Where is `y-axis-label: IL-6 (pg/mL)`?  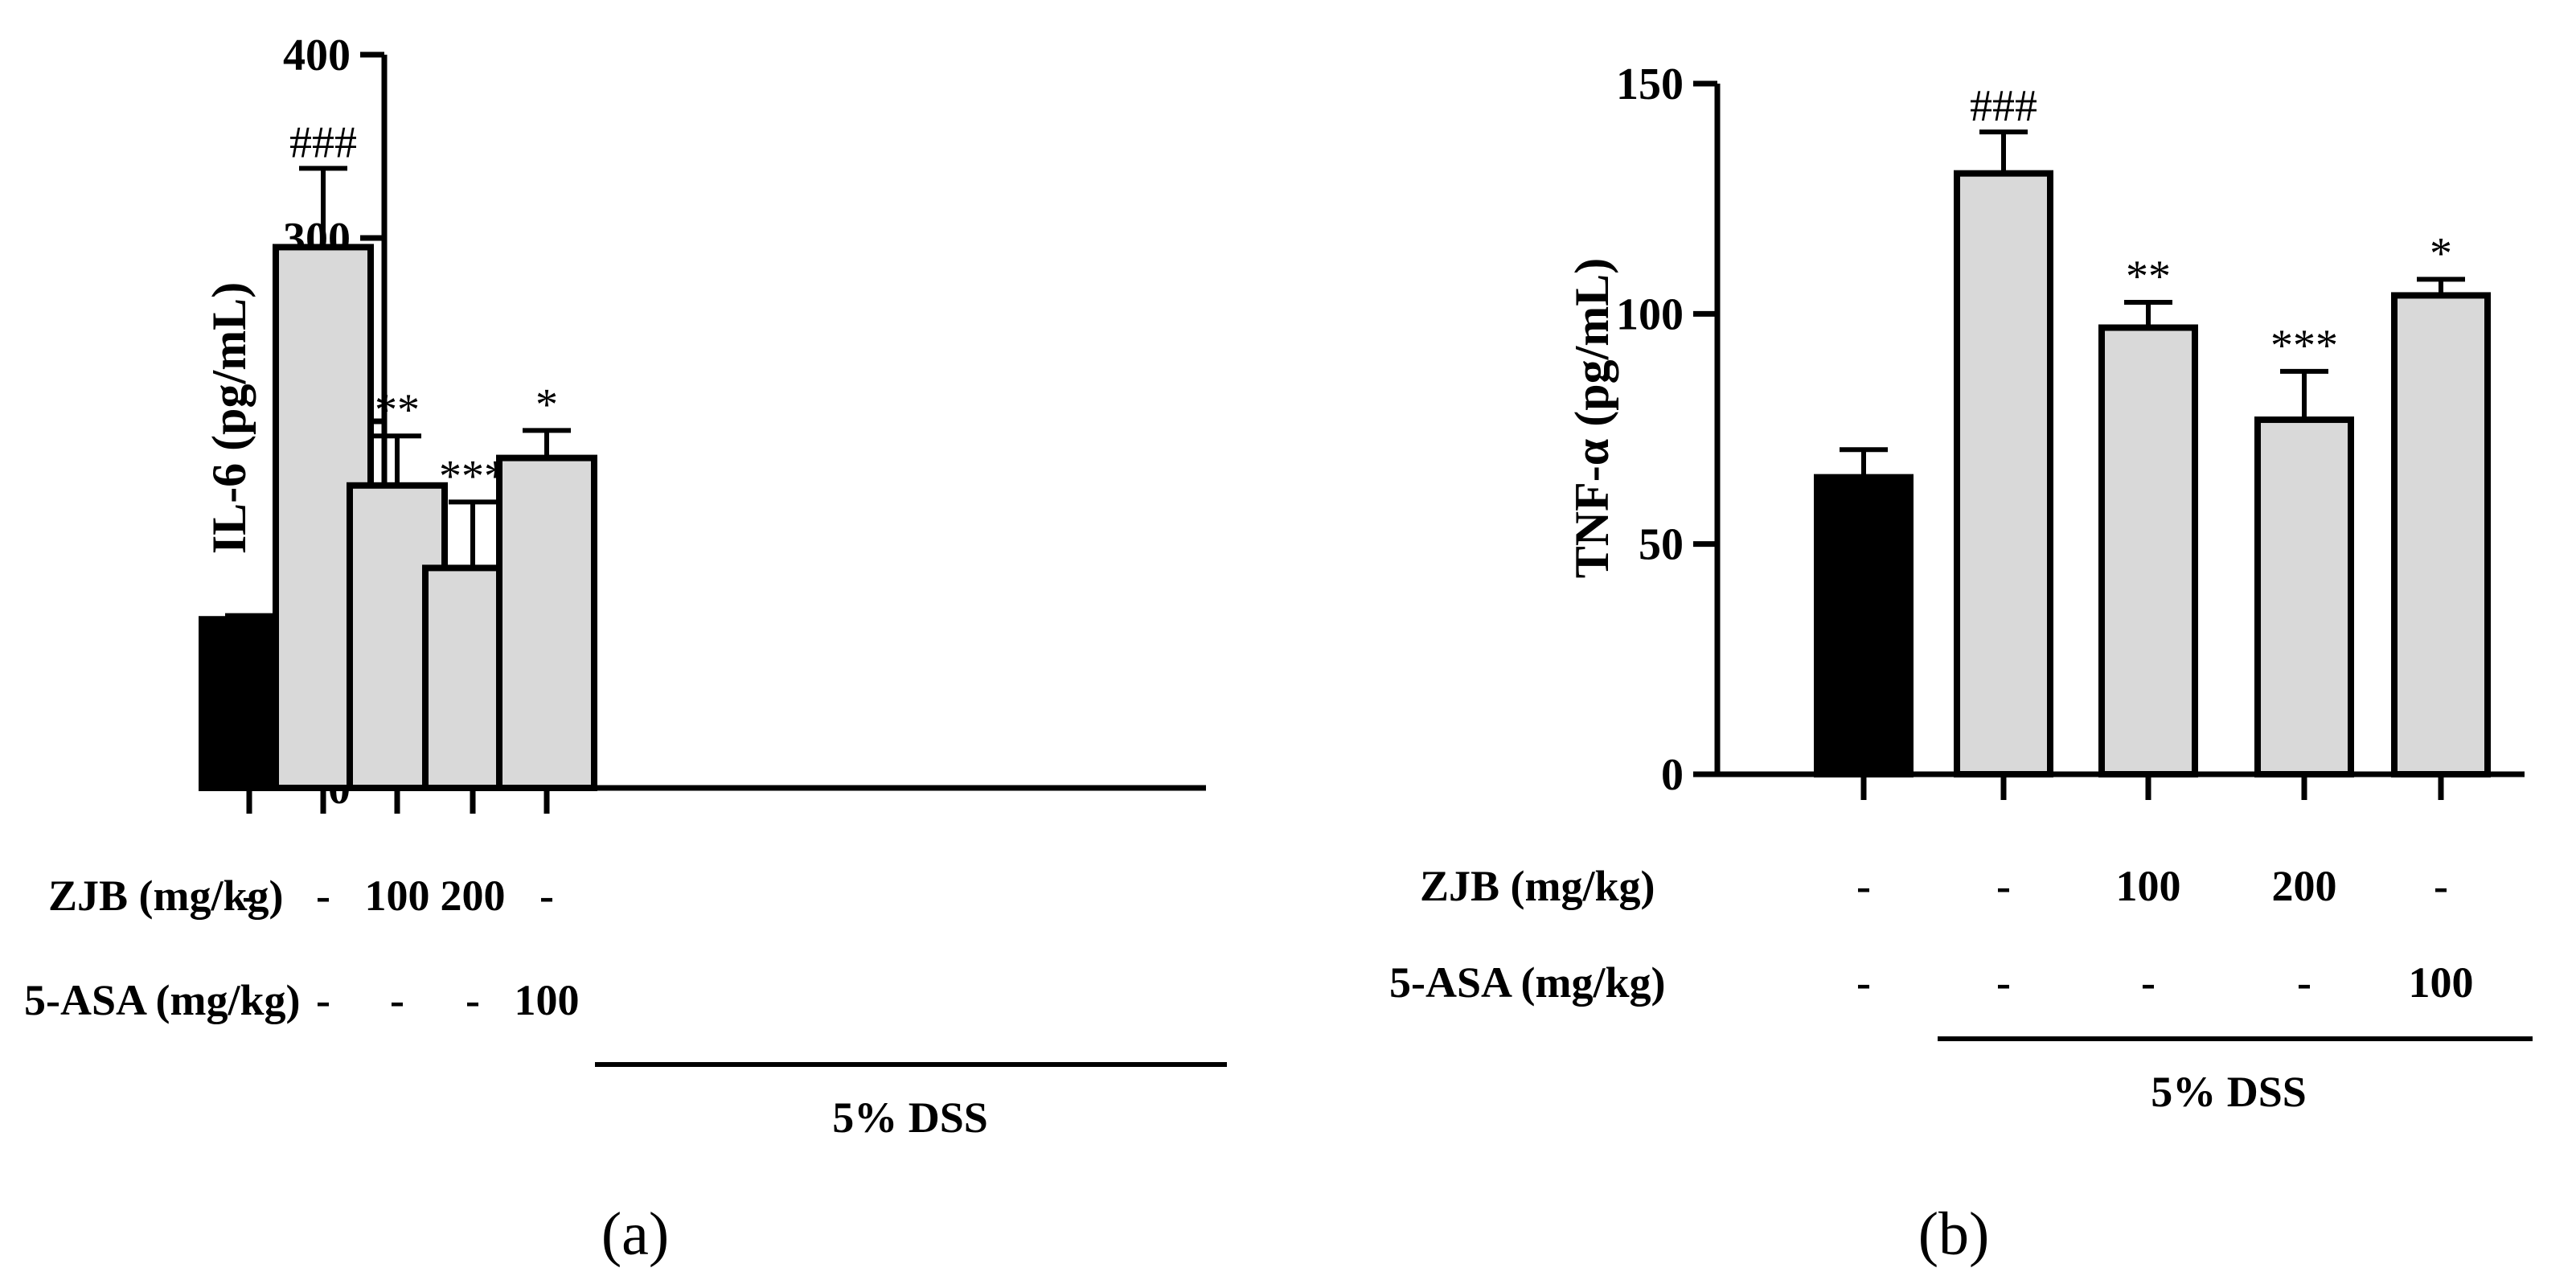
y-axis-label: IL-6 (pg/mL) is located at coordinates (229, 418).